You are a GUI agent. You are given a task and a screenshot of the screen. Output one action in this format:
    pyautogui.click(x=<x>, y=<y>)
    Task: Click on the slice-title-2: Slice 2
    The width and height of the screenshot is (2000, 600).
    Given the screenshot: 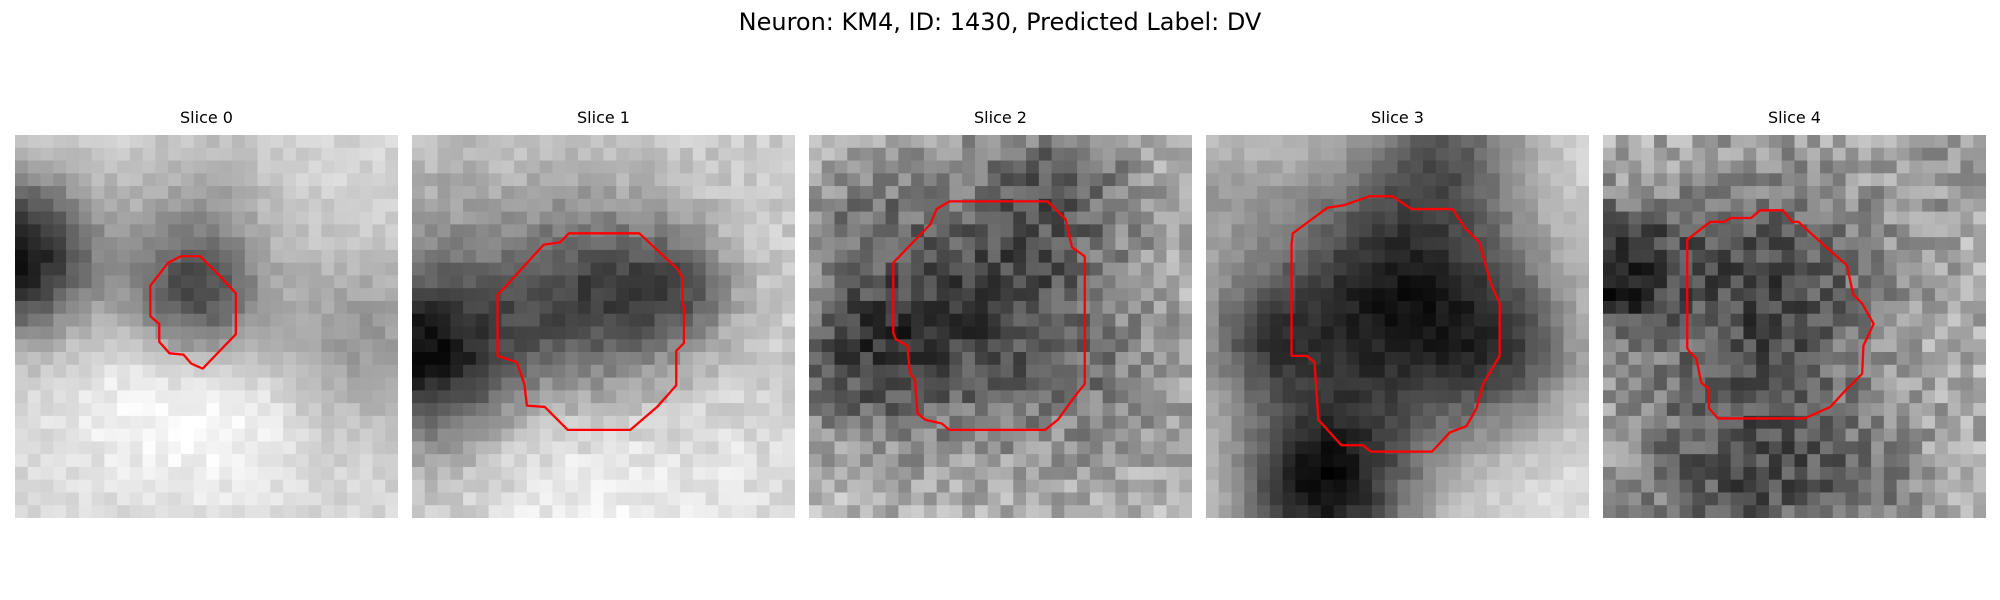 What is the action you would take?
    pyautogui.click(x=1000, y=117)
    